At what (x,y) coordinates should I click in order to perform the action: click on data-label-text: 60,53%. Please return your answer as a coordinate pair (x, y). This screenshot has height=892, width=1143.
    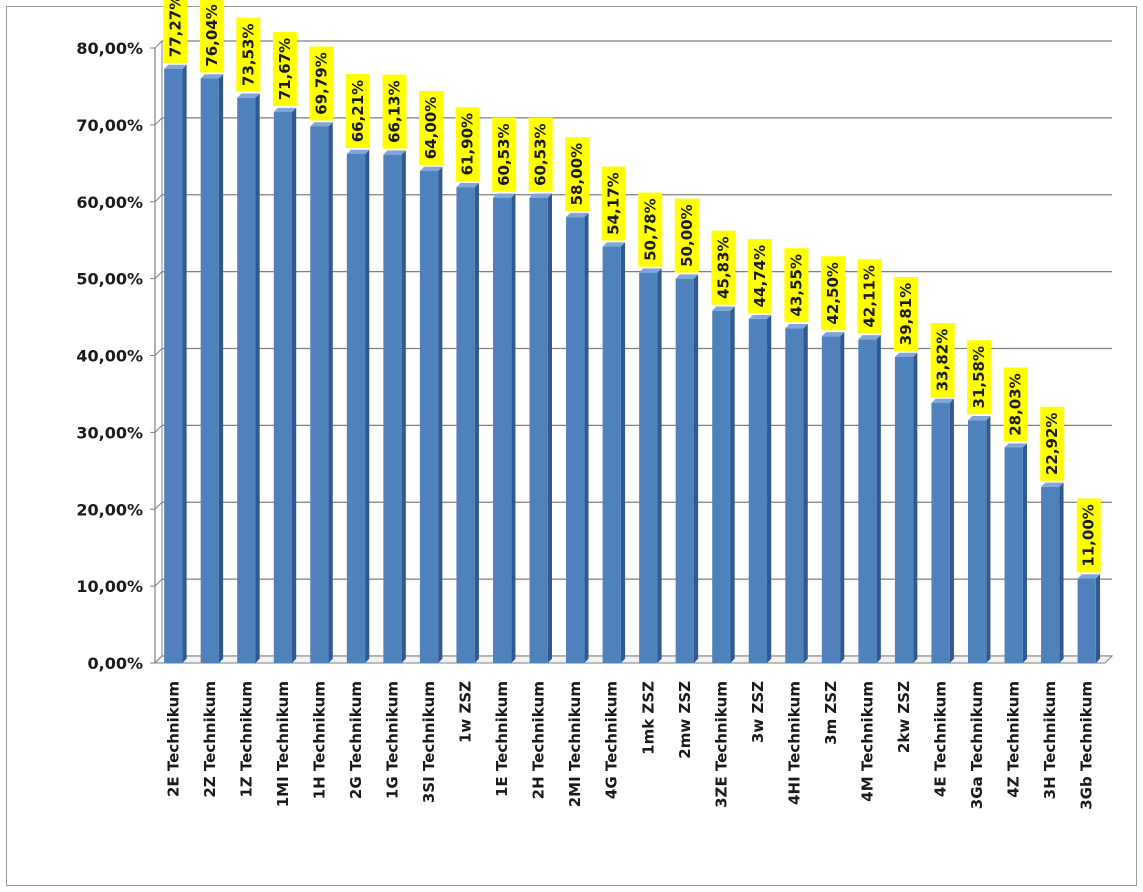
    Looking at the image, I should click on (504, 154).